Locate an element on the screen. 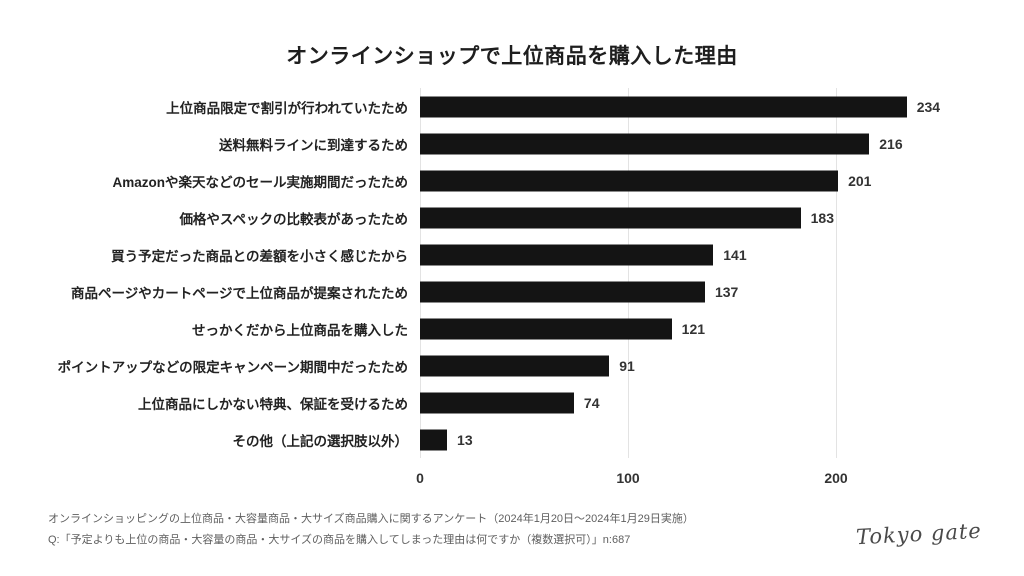  value-label: 141 is located at coordinates (735, 254).